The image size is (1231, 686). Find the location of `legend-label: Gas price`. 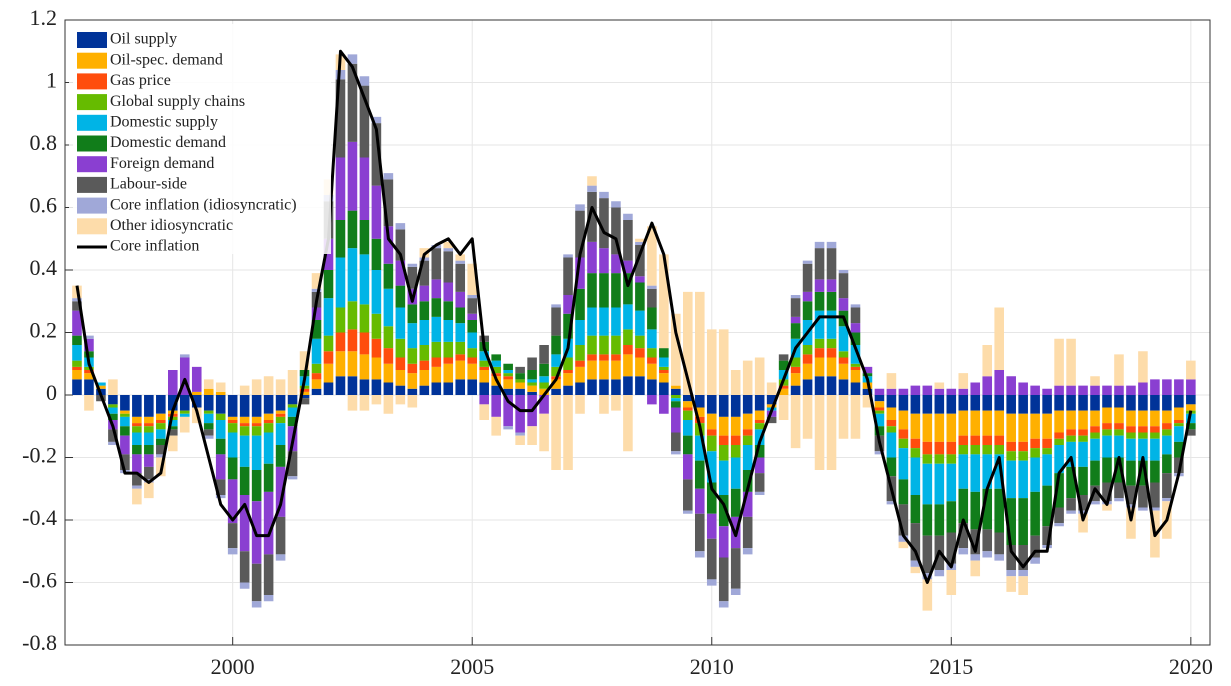

legend-label: Gas price is located at coordinates (140, 80).